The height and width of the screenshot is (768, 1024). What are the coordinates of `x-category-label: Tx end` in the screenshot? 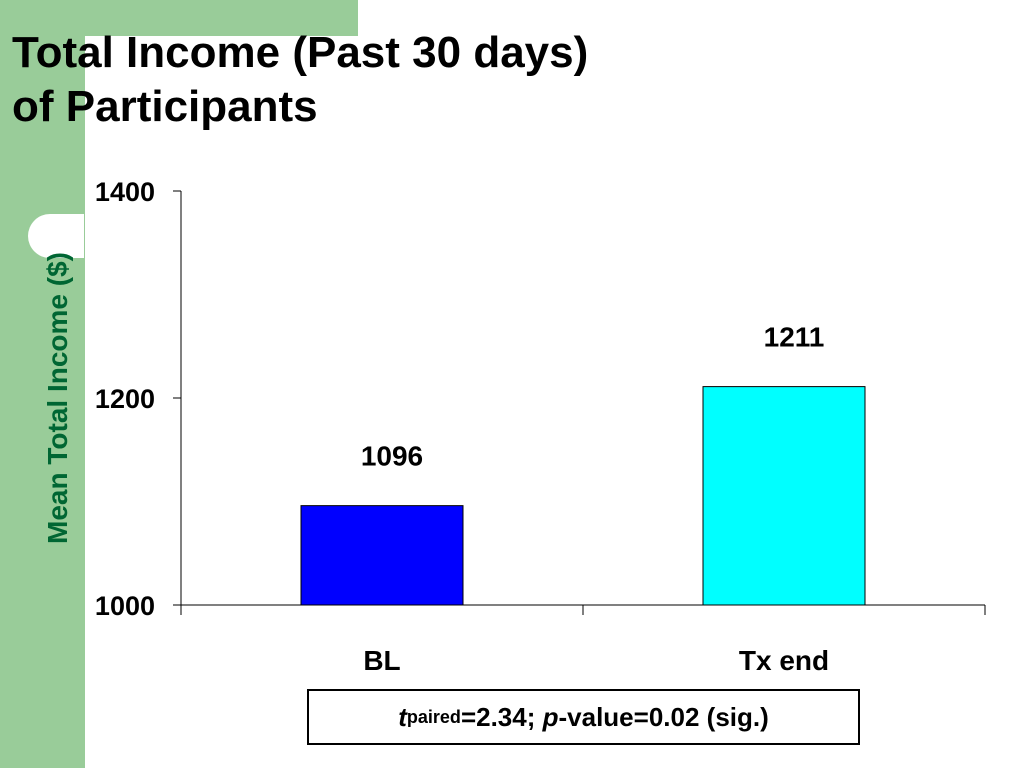 It's located at (784, 660).